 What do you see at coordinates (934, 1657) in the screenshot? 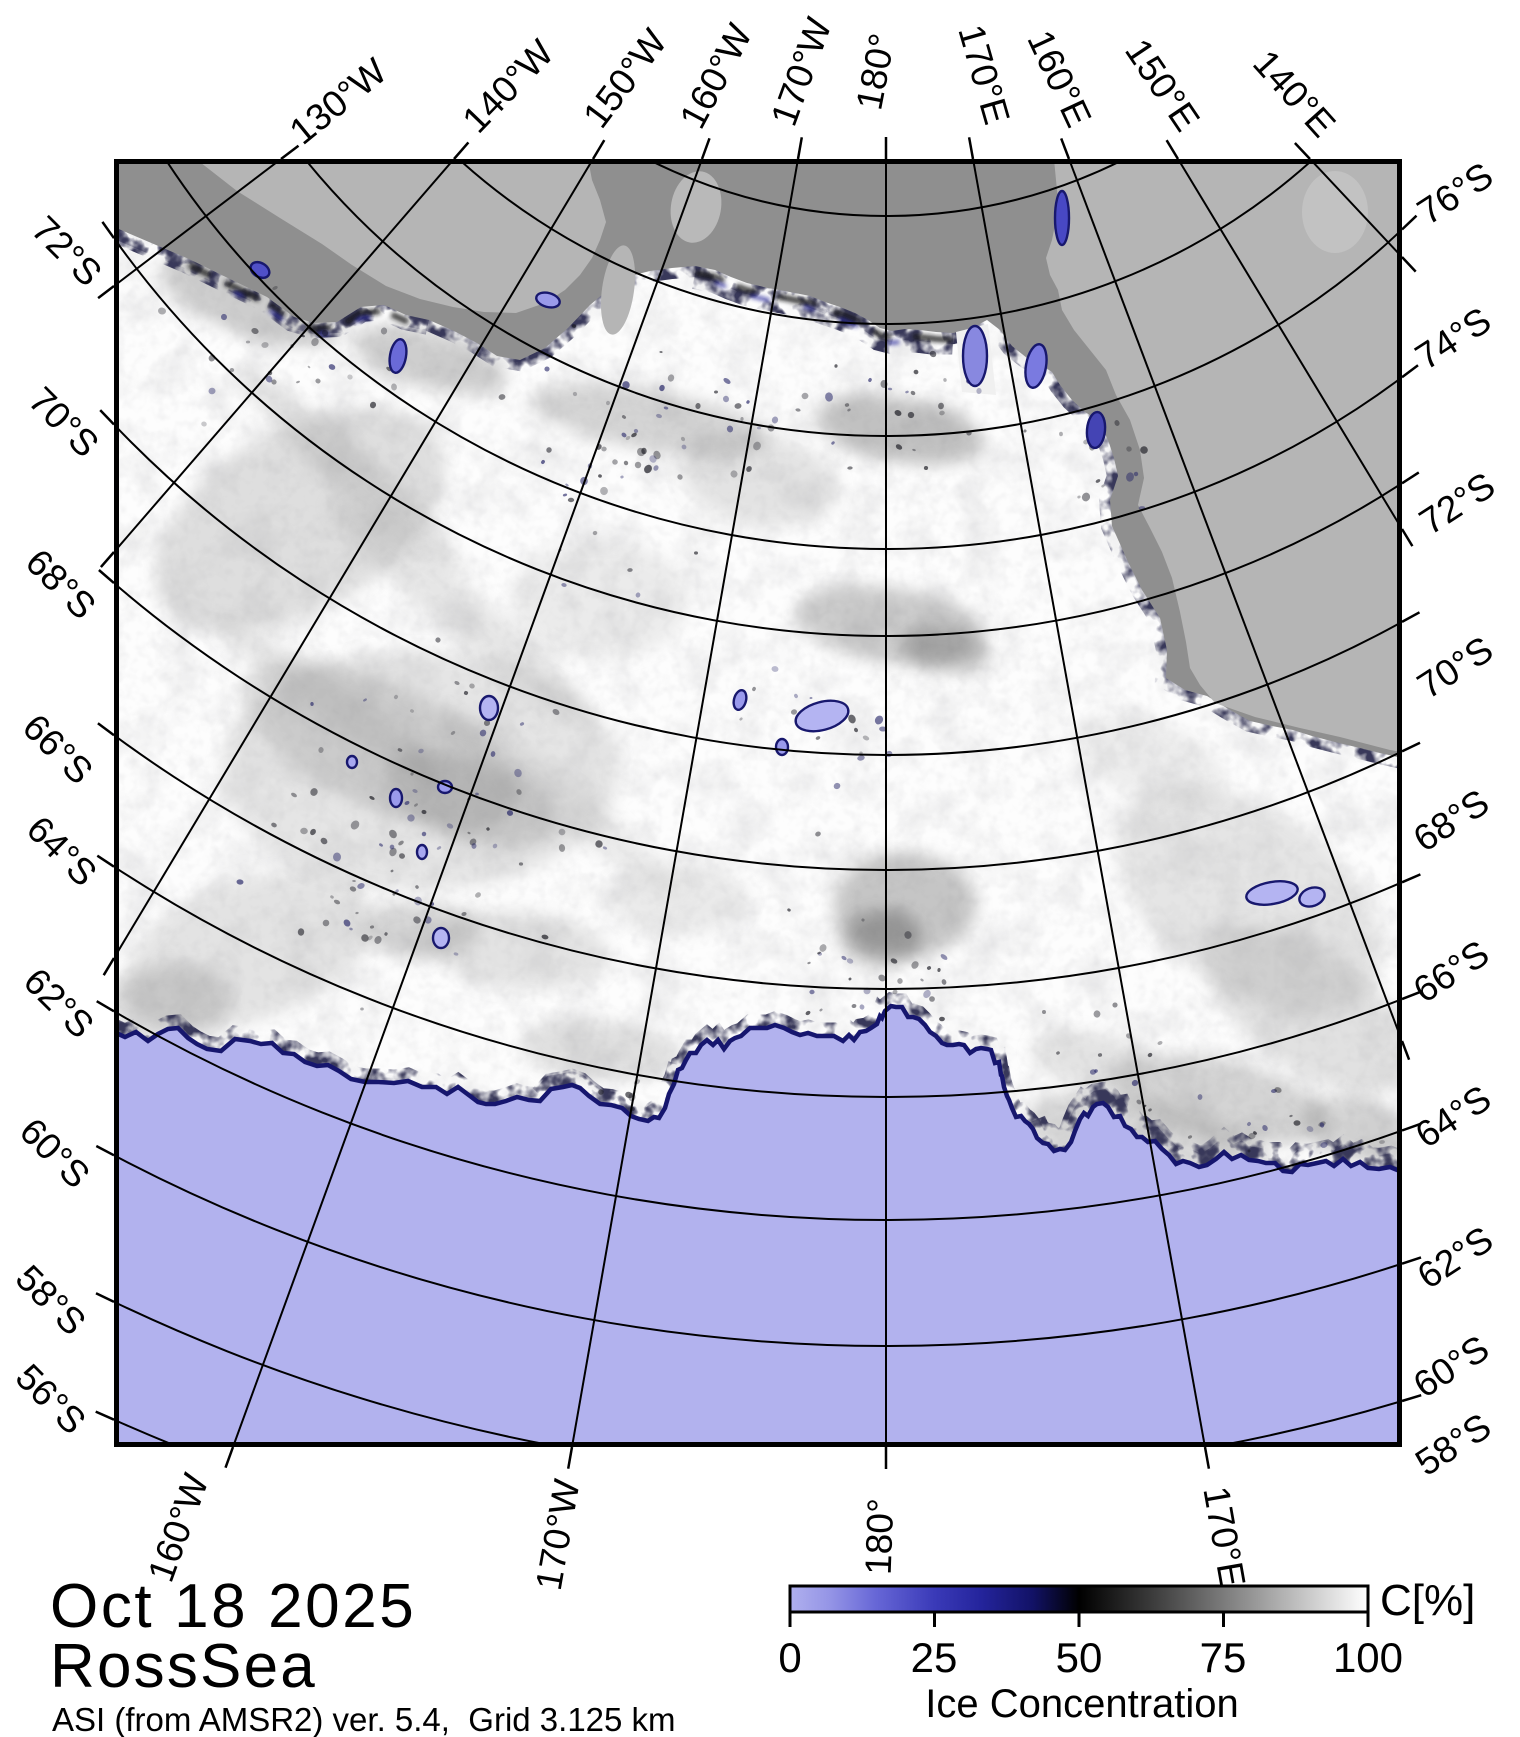
I see `svg-text: 25` at bounding box center [934, 1657].